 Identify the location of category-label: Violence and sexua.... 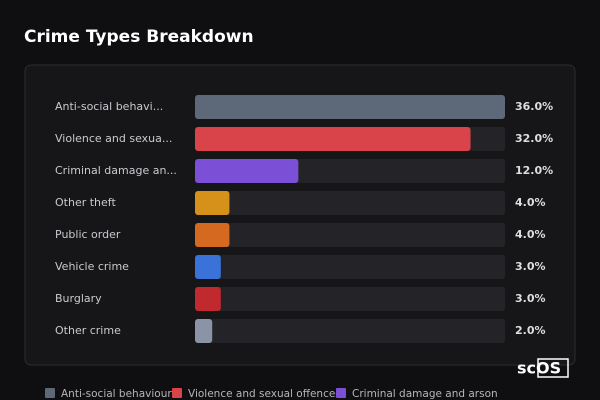
(113, 138).